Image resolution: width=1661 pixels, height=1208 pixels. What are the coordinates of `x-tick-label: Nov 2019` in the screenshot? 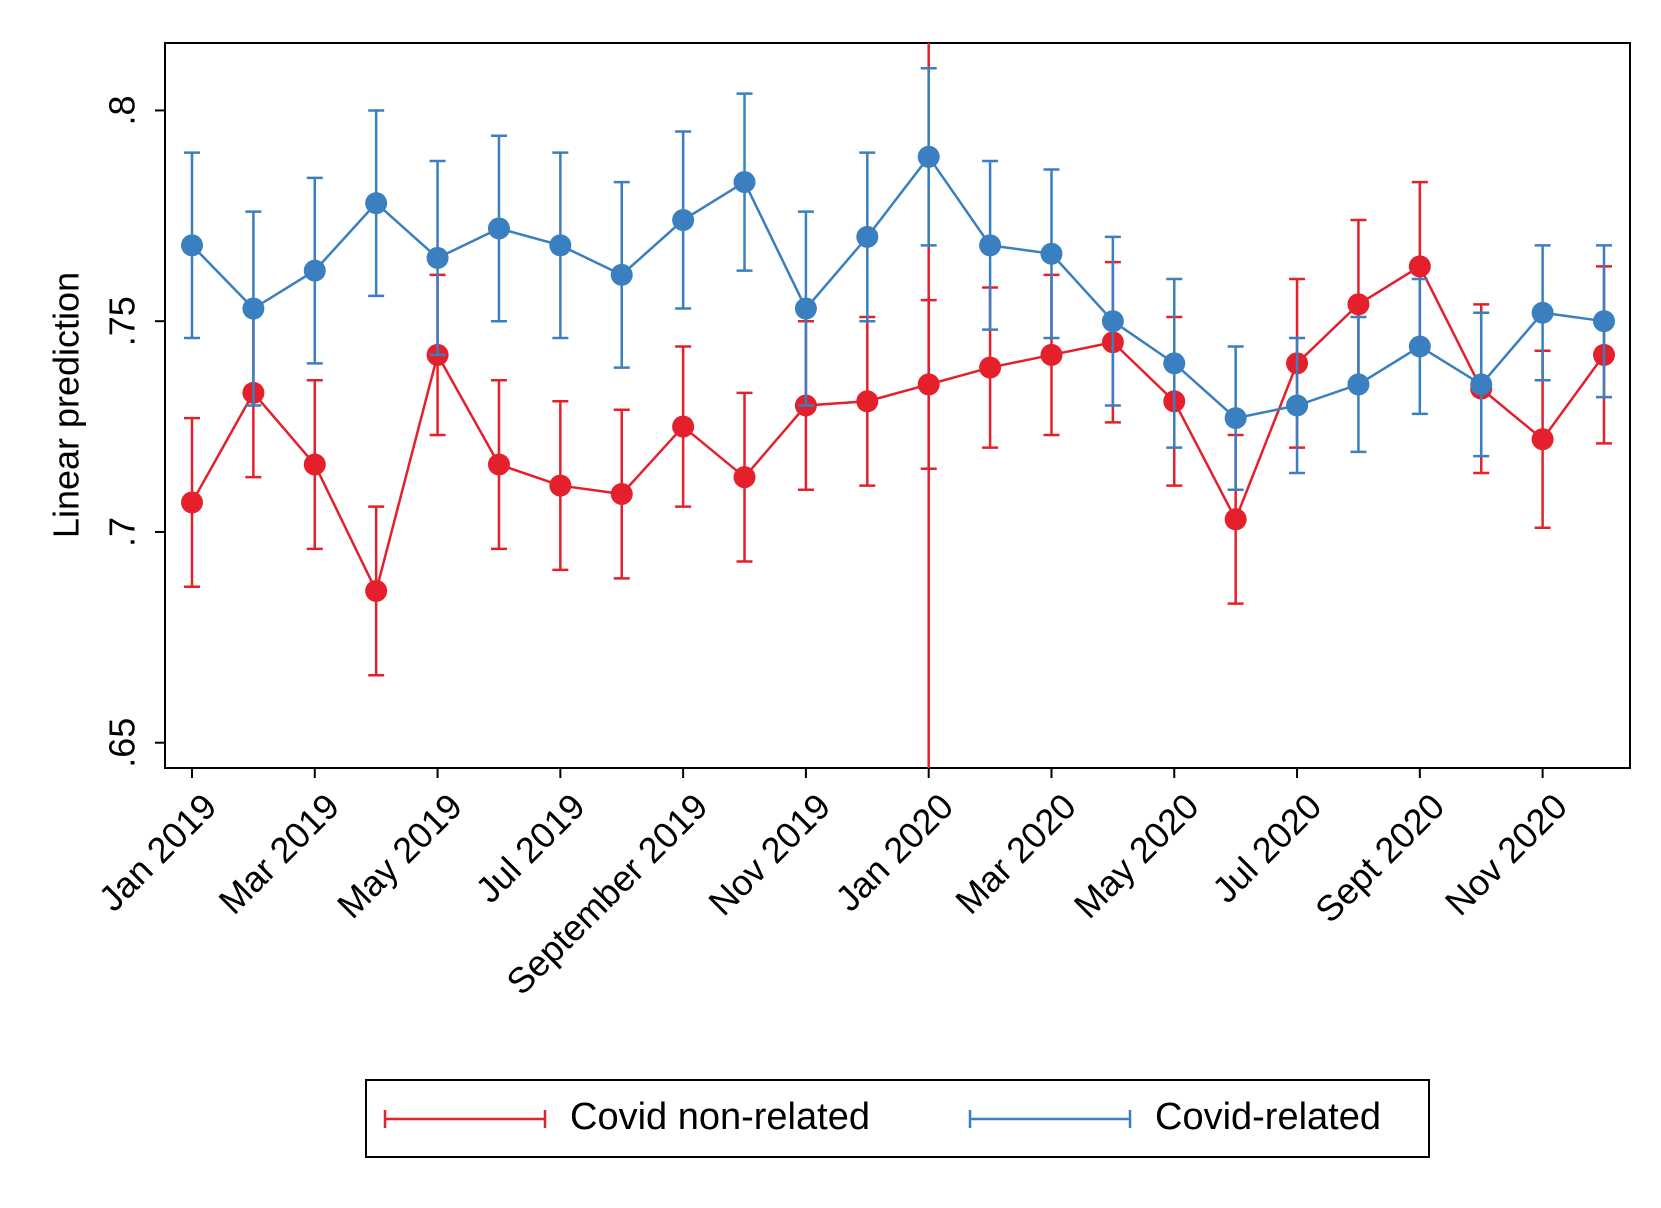 It's located at (769, 854).